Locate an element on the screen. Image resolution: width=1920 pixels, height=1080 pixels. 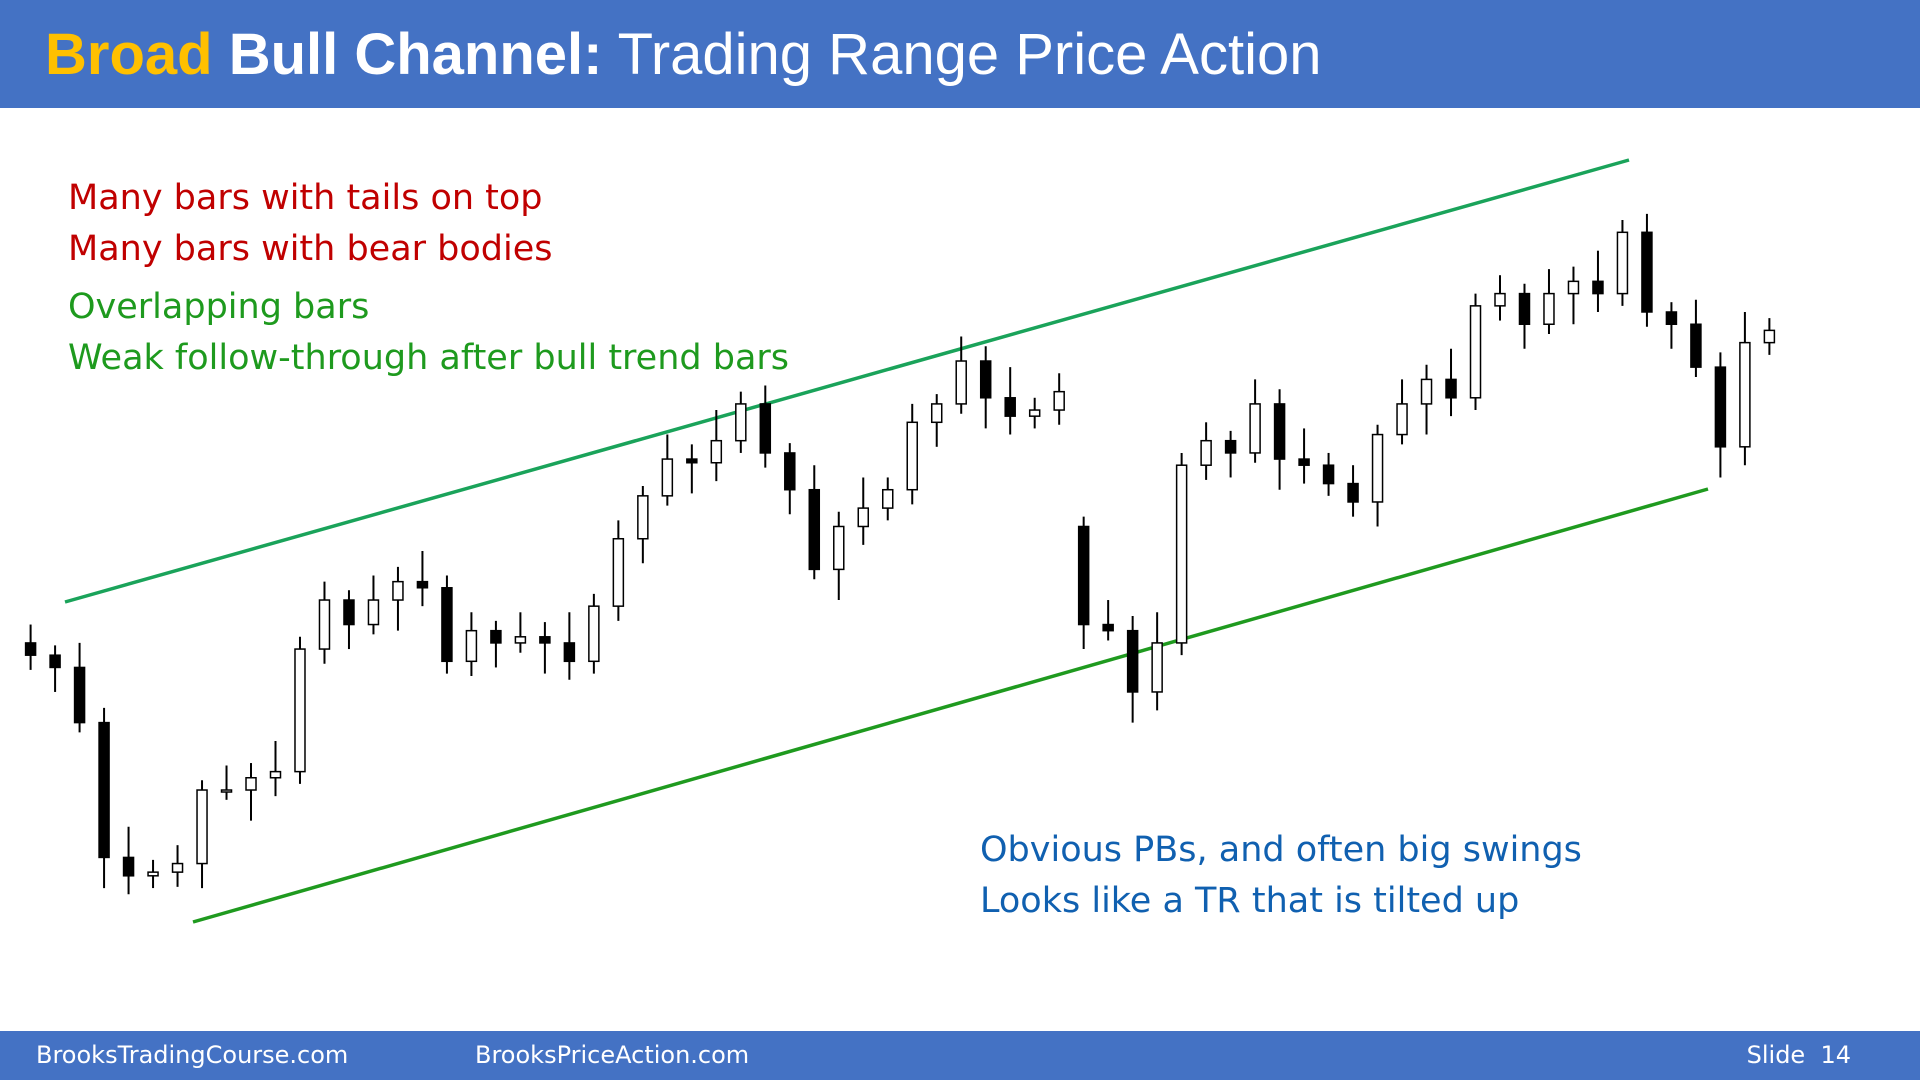
note: Many bars with bear bodies is located at coordinates (310, 249).